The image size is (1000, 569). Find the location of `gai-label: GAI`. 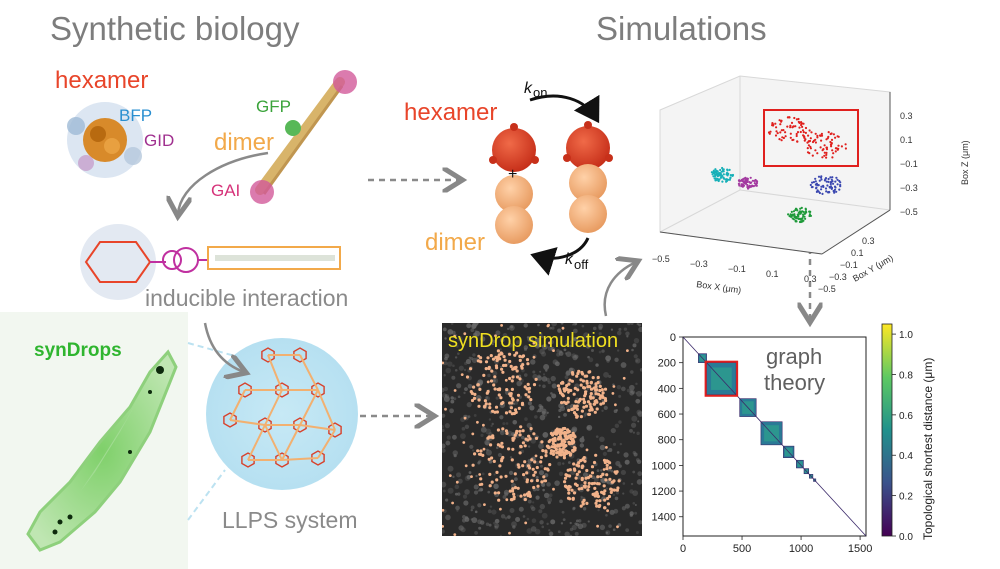

gai-label: GAI is located at coordinates (225, 190).